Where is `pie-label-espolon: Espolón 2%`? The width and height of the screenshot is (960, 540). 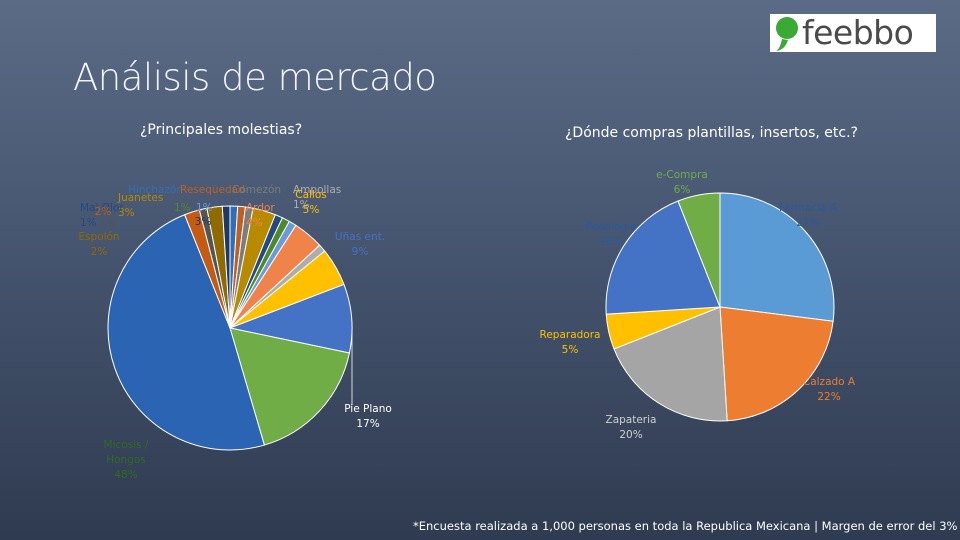
pie-label-espolon: Espolón 2% is located at coordinates (98, 244).